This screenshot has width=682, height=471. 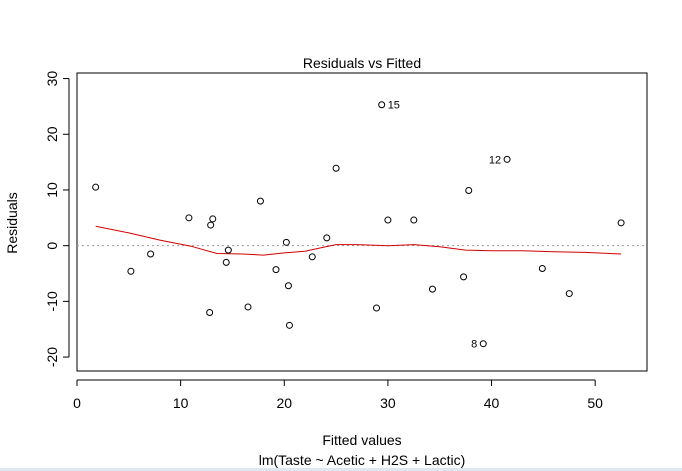 I want to click on window-bottom-edge, so click(x=341, y=469).